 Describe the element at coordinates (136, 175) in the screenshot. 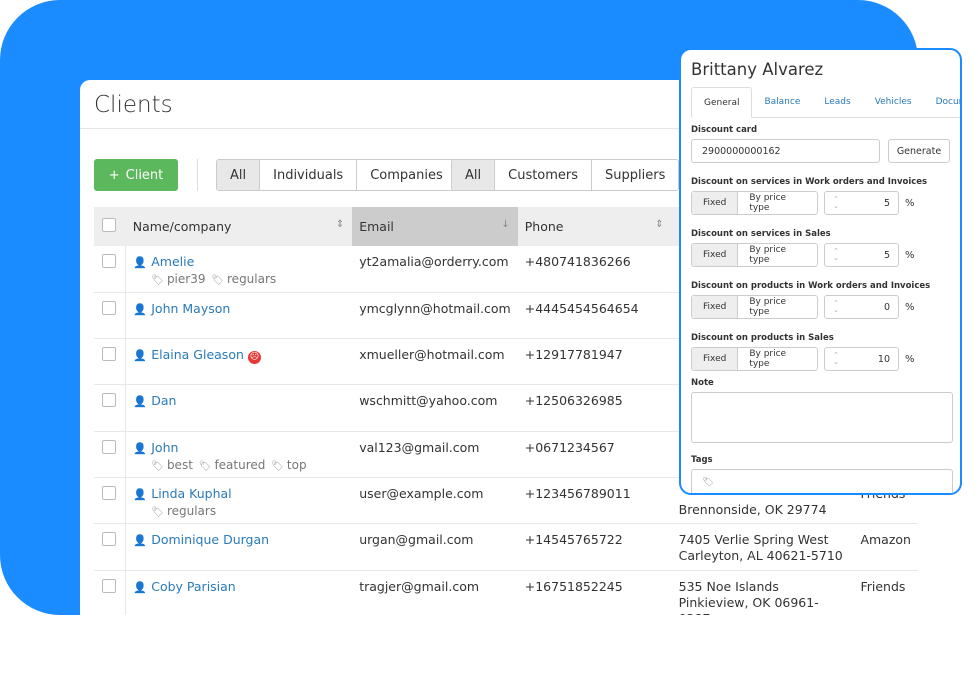

I see `add-client-button: + Client` at that location.